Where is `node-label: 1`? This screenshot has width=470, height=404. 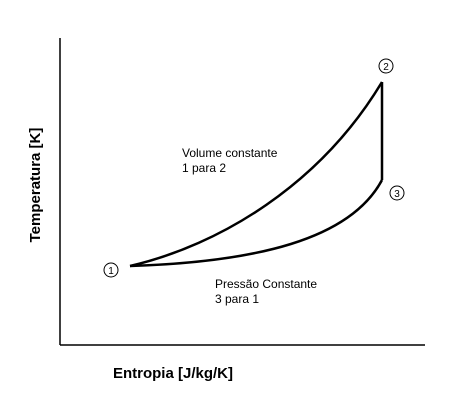
node-label: 1 is located at coordinates (111, 271).